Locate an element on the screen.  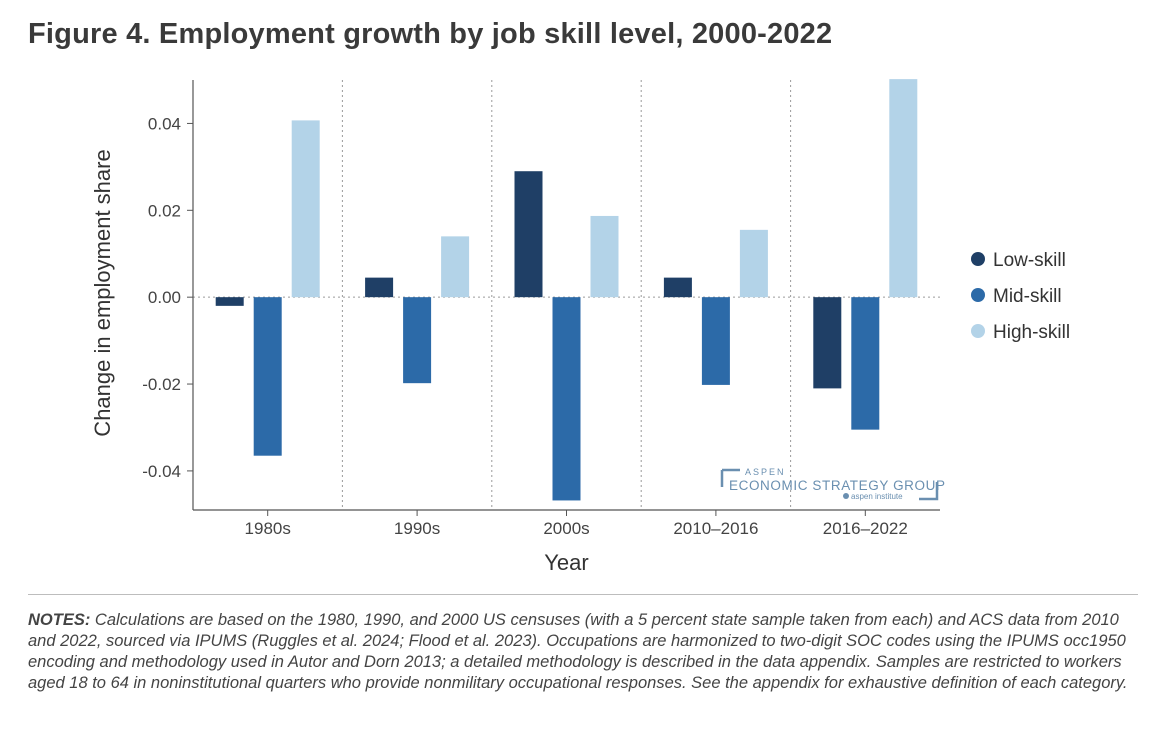
y-axis-title: Change in employment share is located at coordinates (102, 292).